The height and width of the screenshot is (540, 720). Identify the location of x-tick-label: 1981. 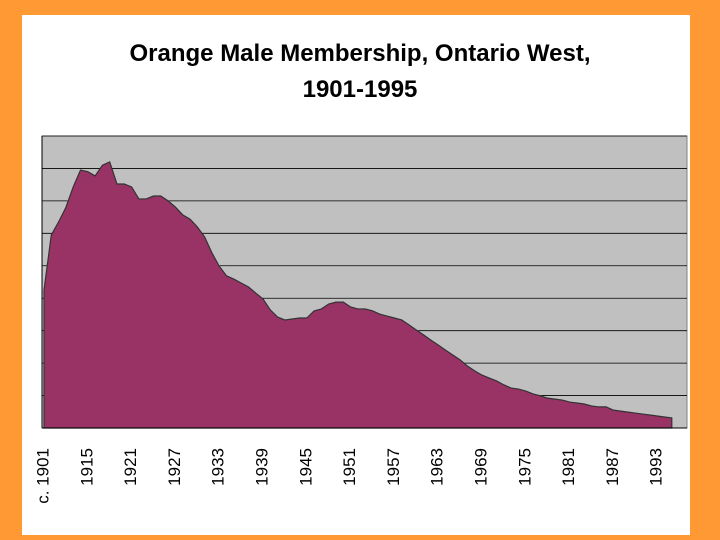
(568, 467).